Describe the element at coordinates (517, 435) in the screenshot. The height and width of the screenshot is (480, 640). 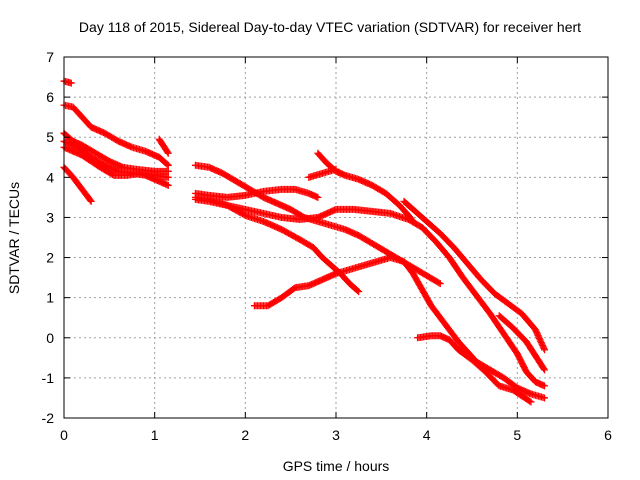
I see `x-tick-label: 5` at that location.